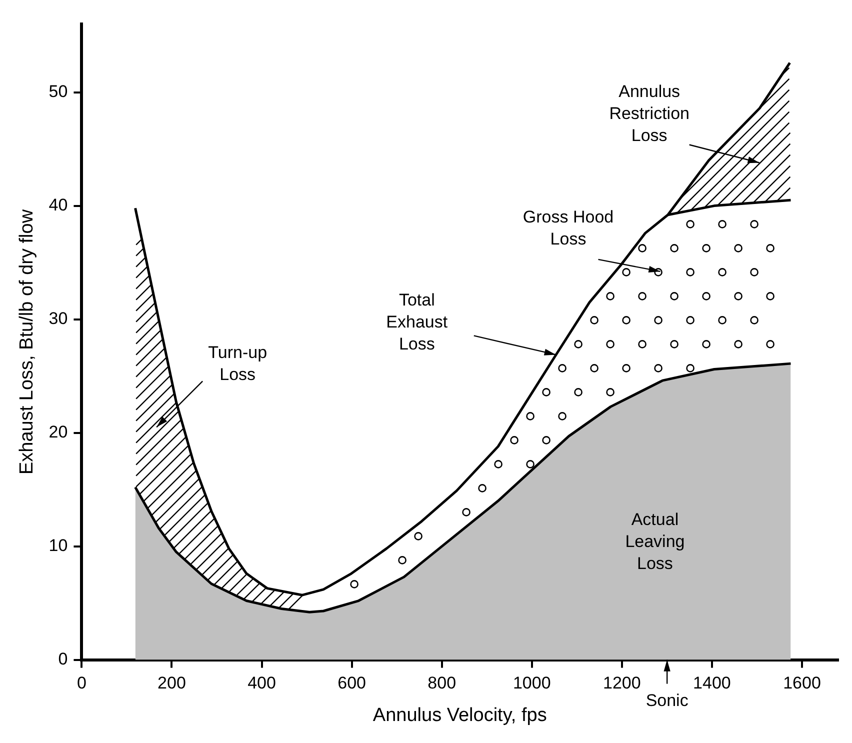  What do you see at coordinates (81, 683) in the screenshot?
I see `x-tick-label: 0` at bounding box center [81, 683].